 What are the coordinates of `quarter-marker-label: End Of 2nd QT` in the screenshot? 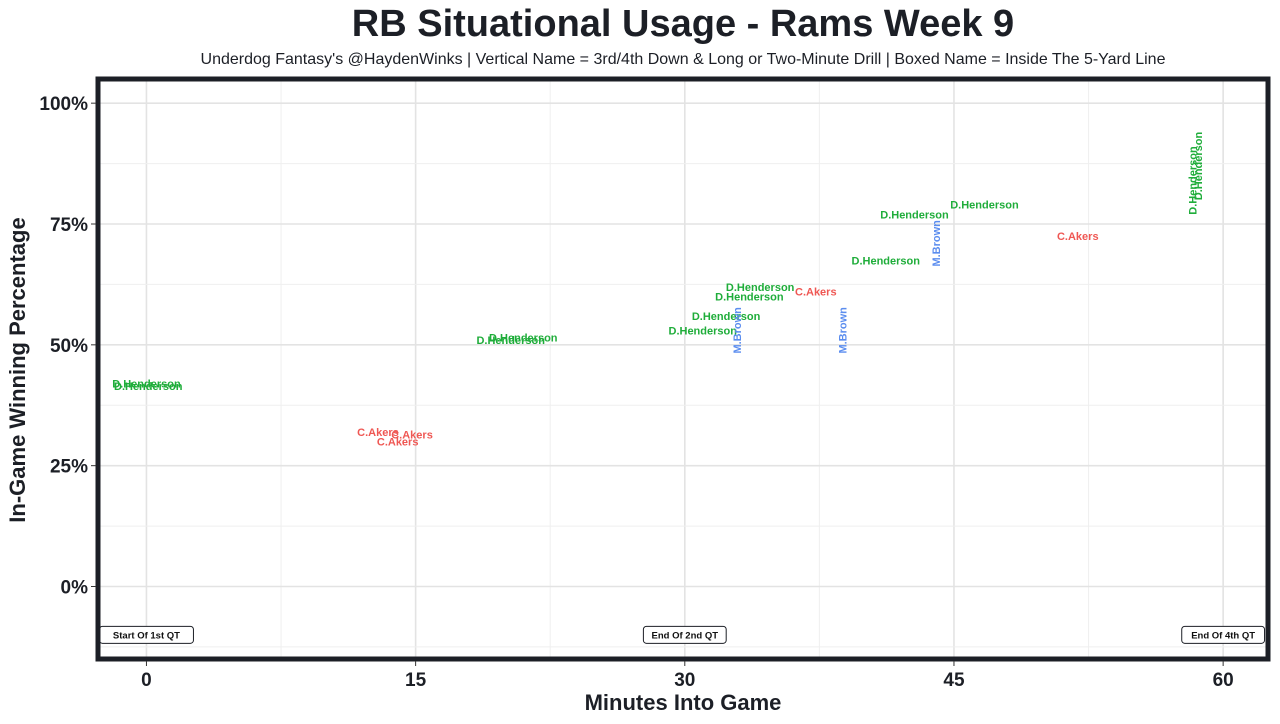 It's located at (685, 635).